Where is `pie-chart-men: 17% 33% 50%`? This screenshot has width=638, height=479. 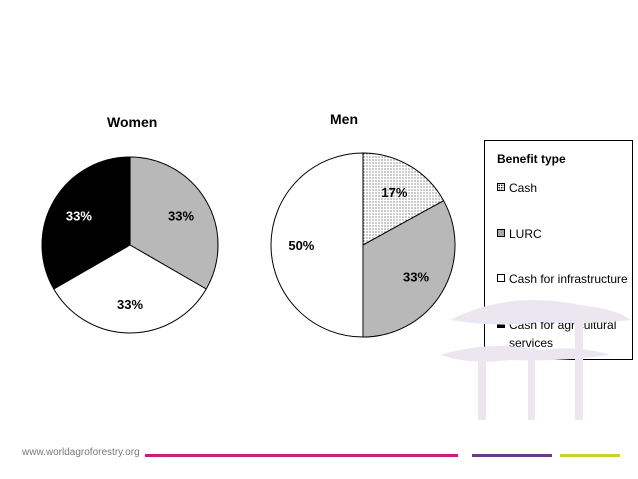 pie-chart-men: 17% 33% 50% is located at coordinates (363, 245).